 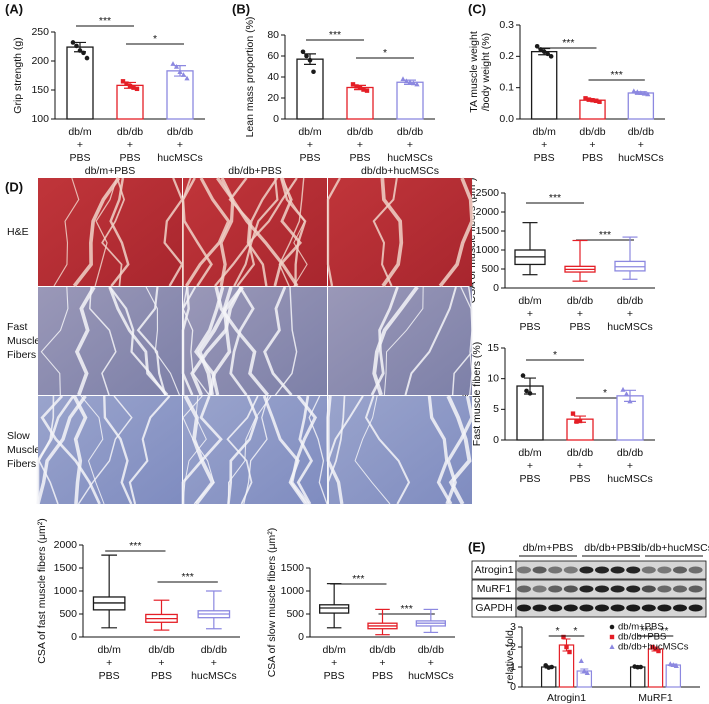 I want to click on column-label: db/db+PBS, so click(x=254, y=171).